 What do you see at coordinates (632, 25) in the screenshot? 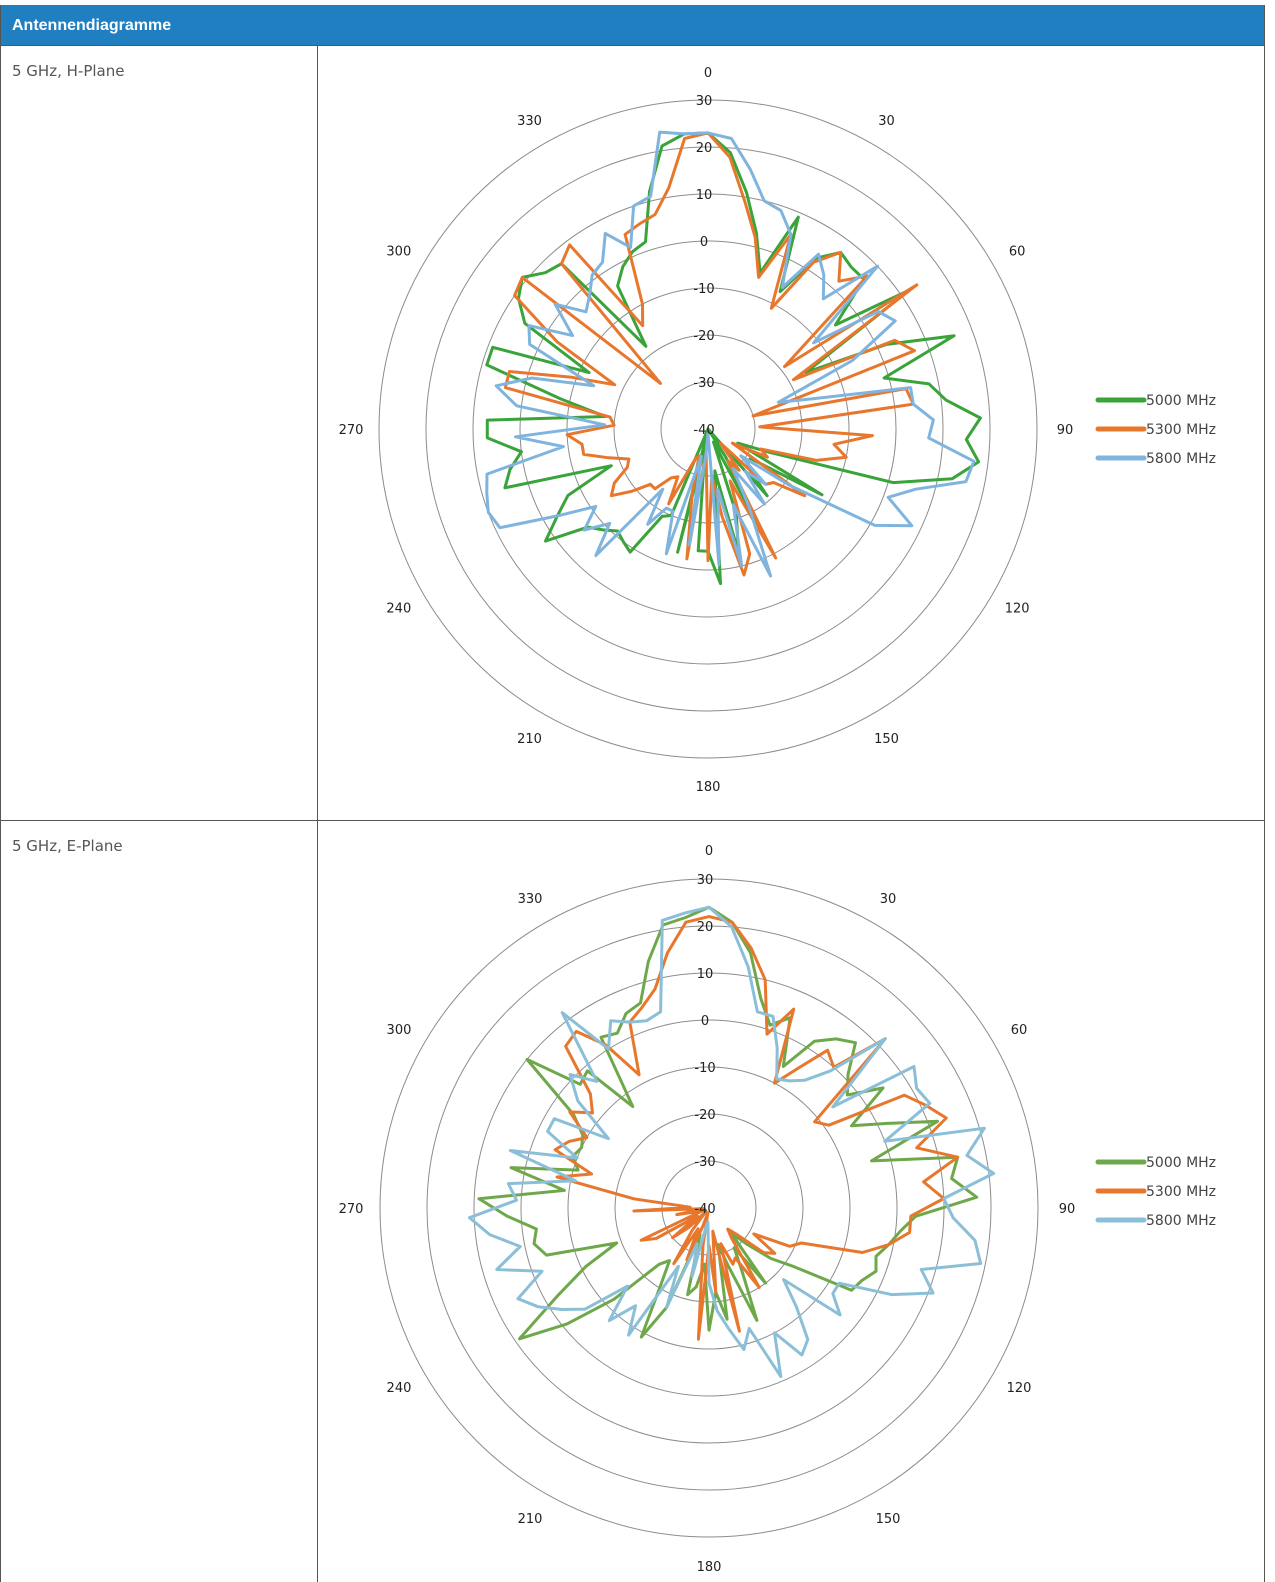
I see `table-header: Antennendiagramme` at bounding box center [632, 25].